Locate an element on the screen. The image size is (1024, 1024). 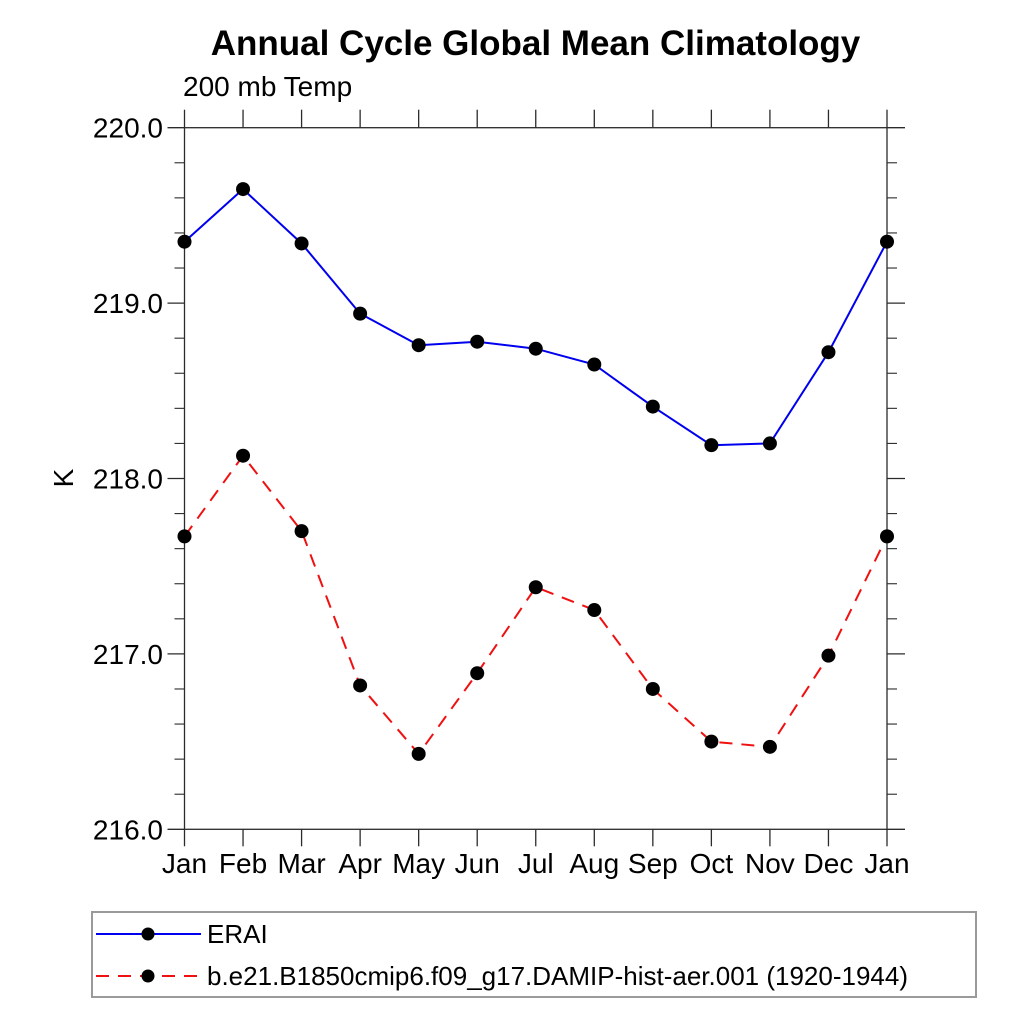
legend-swatch-model-icon is located at coordinates (148, 976).